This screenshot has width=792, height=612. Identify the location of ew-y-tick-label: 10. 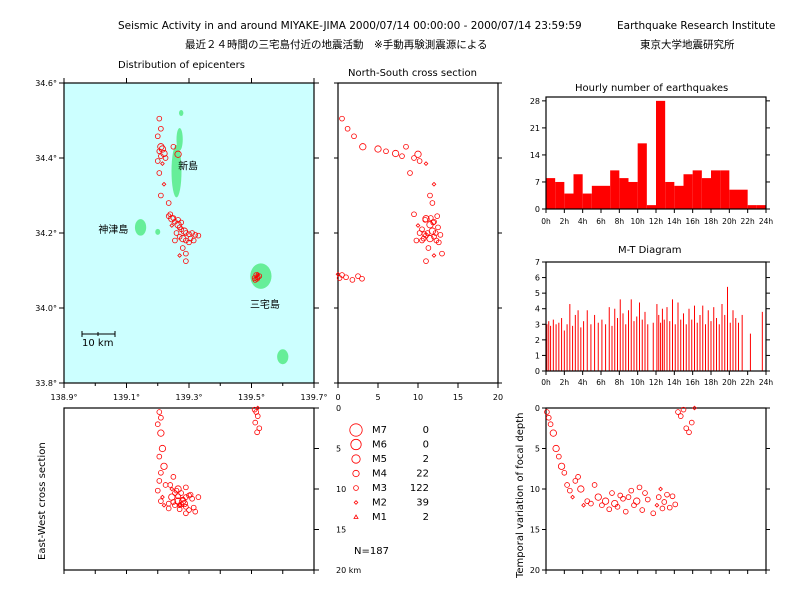
(341, 489).